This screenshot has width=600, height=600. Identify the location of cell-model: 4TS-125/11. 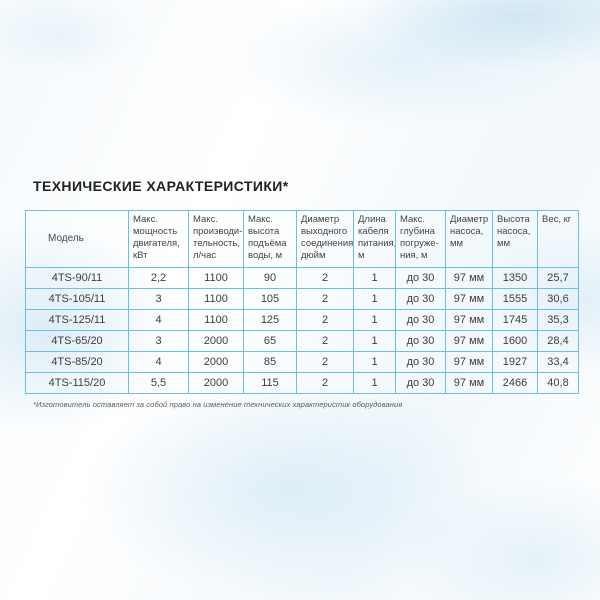
(77, 320).